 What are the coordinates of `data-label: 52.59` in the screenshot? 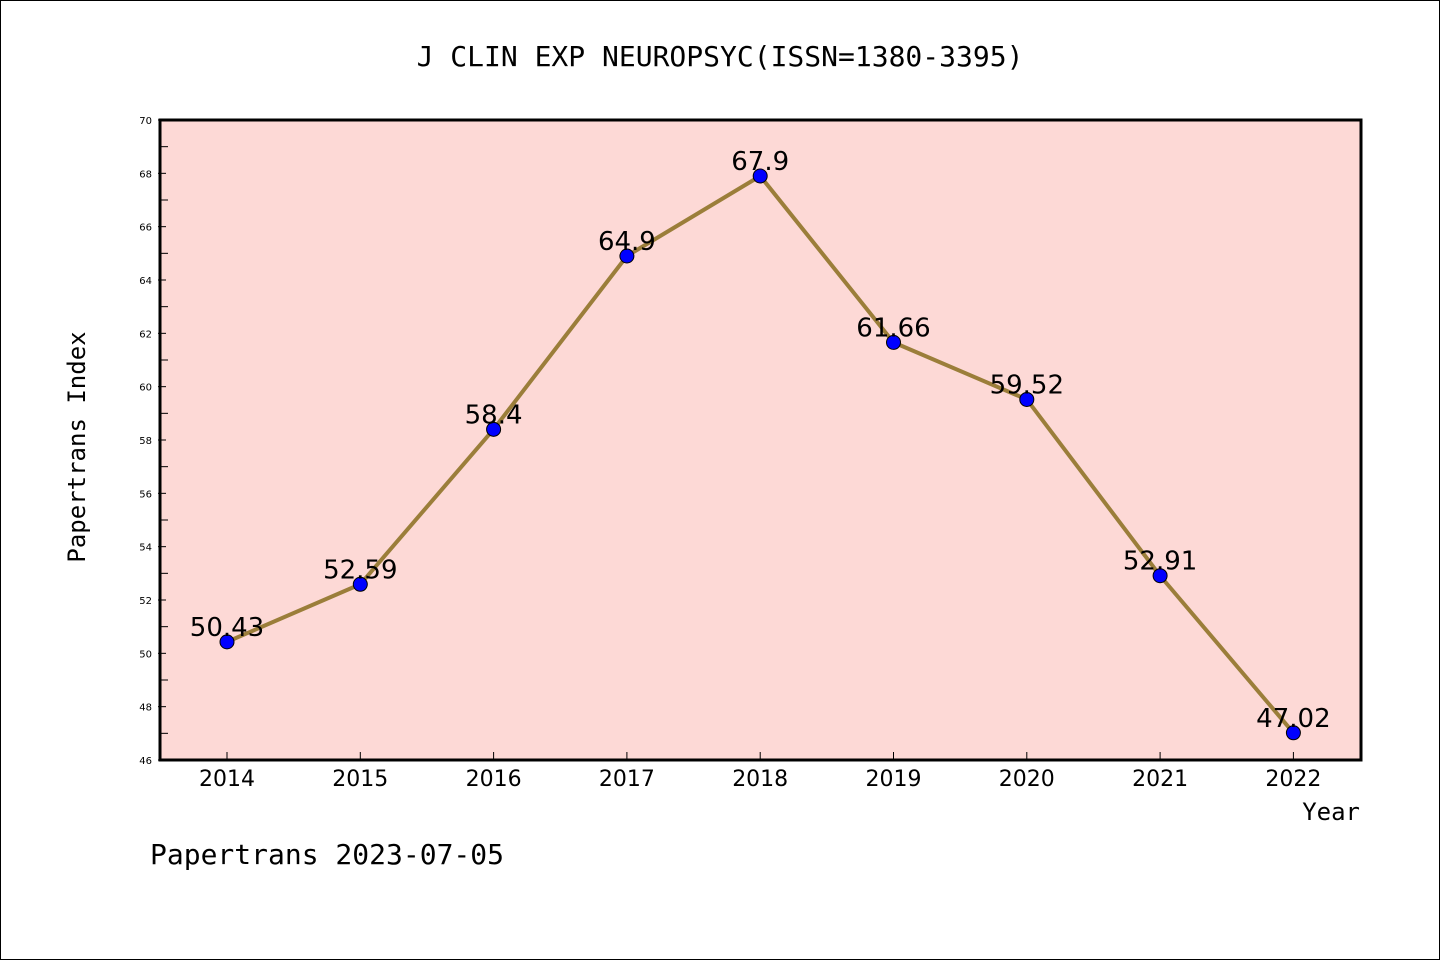 It's located at (360, 570).